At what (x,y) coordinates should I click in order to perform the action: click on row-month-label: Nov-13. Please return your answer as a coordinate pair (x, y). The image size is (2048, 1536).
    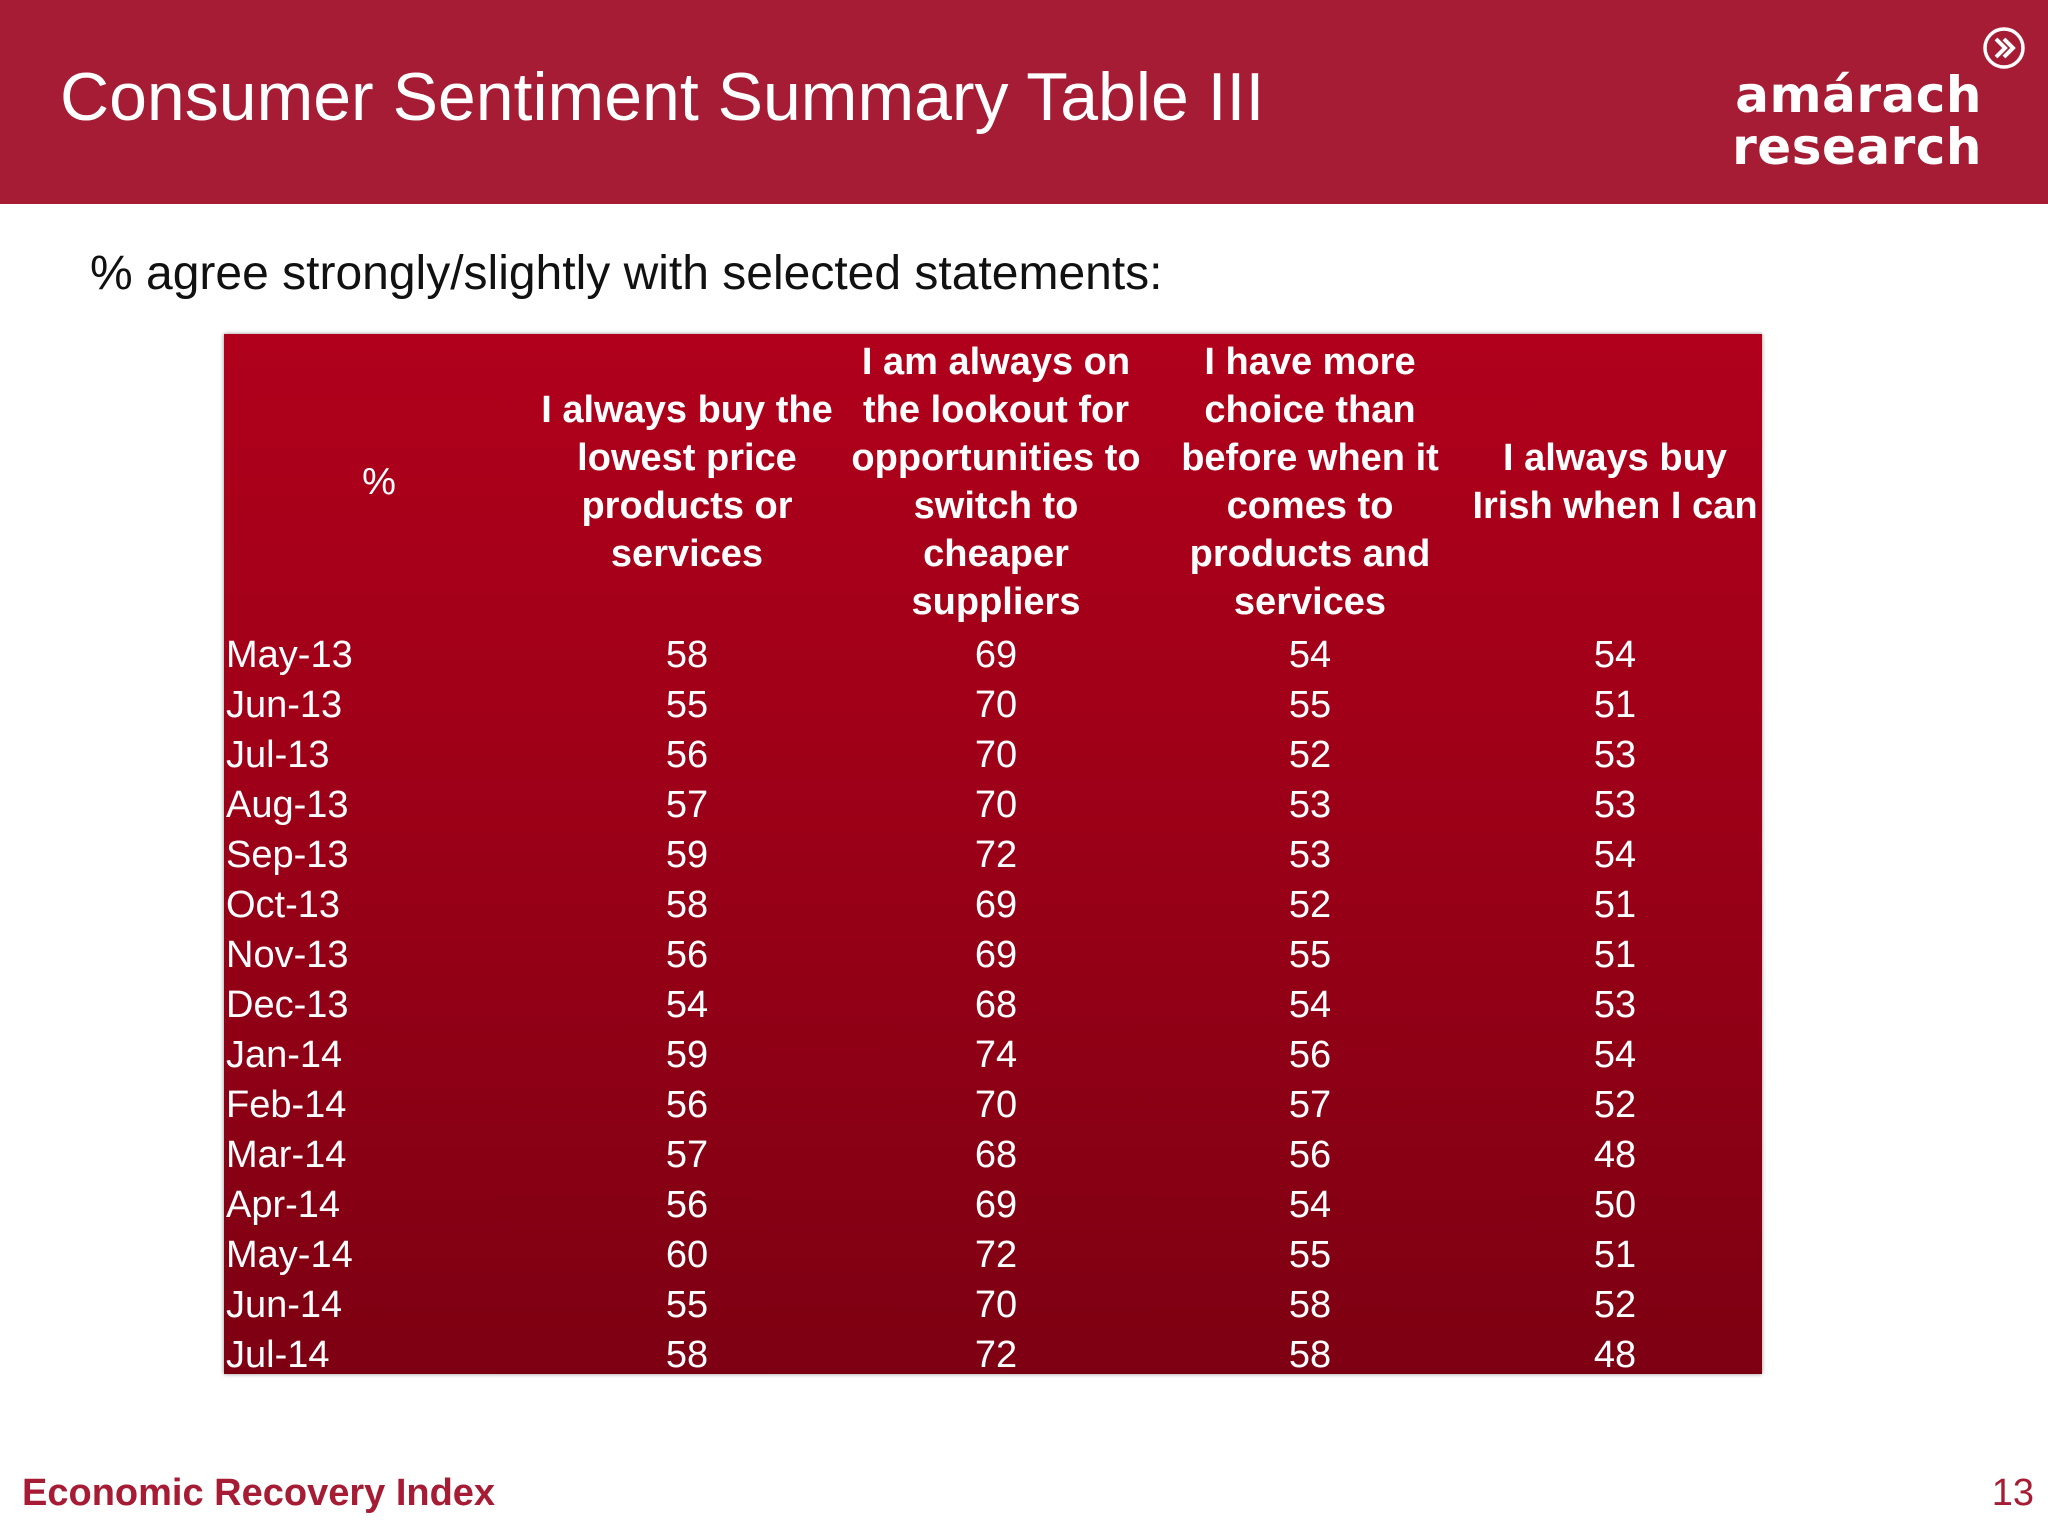
    Looking at the image, I should click on (287, 955).